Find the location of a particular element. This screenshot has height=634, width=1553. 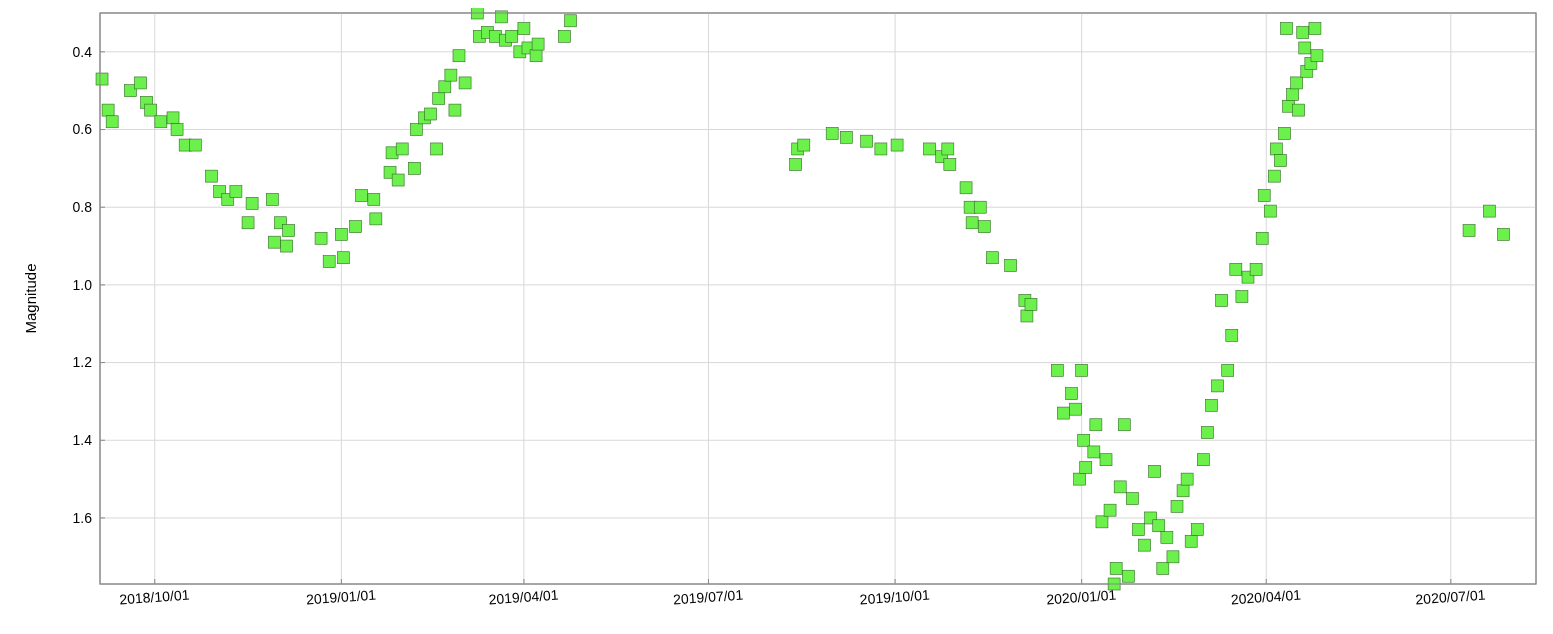

y-tick-label: 1.0 is located at coordinates (82, 284).